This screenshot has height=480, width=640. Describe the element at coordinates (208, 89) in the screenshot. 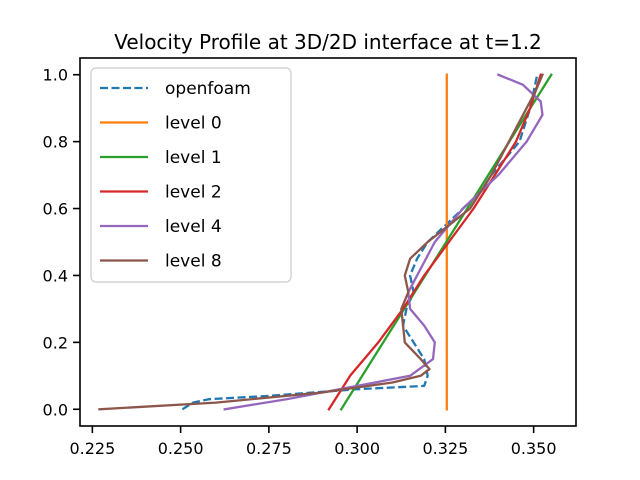

I see `legend-label: openfoam` at that location.